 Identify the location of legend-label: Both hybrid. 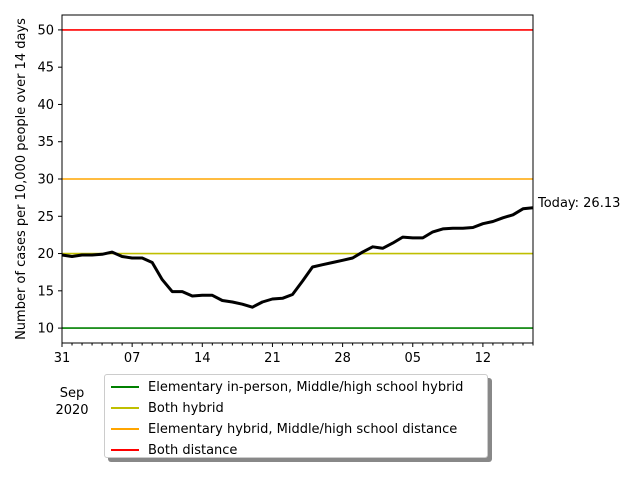
(186, 408).